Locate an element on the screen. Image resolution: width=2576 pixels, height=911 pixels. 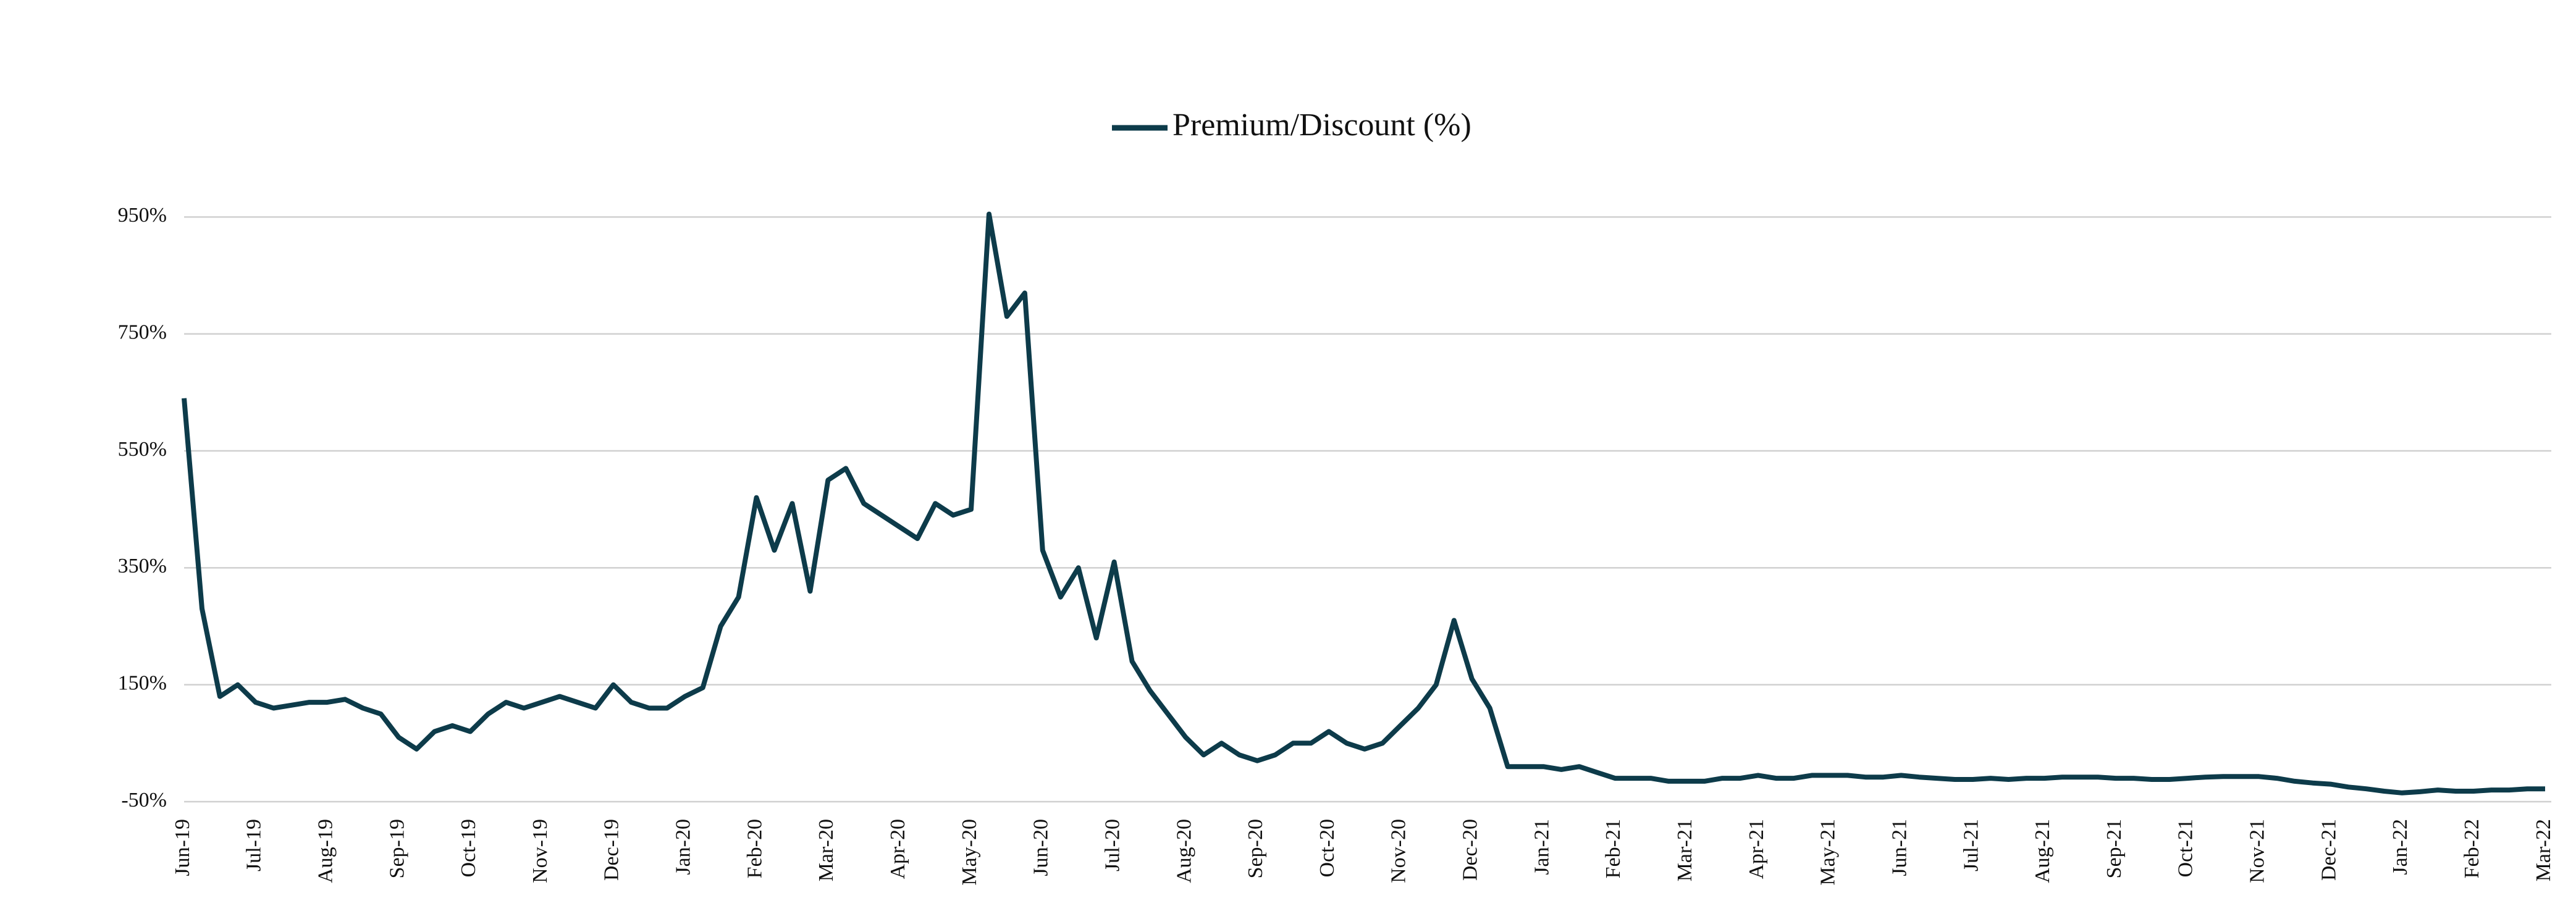
y-tick-label: 950% is located at coordinates (142, 215).